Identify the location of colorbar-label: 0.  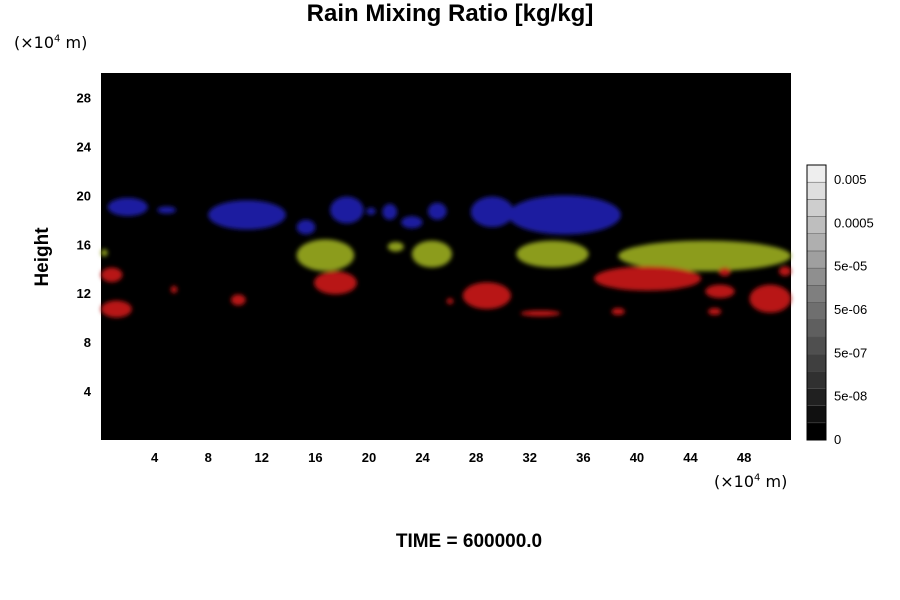
(837, 439).